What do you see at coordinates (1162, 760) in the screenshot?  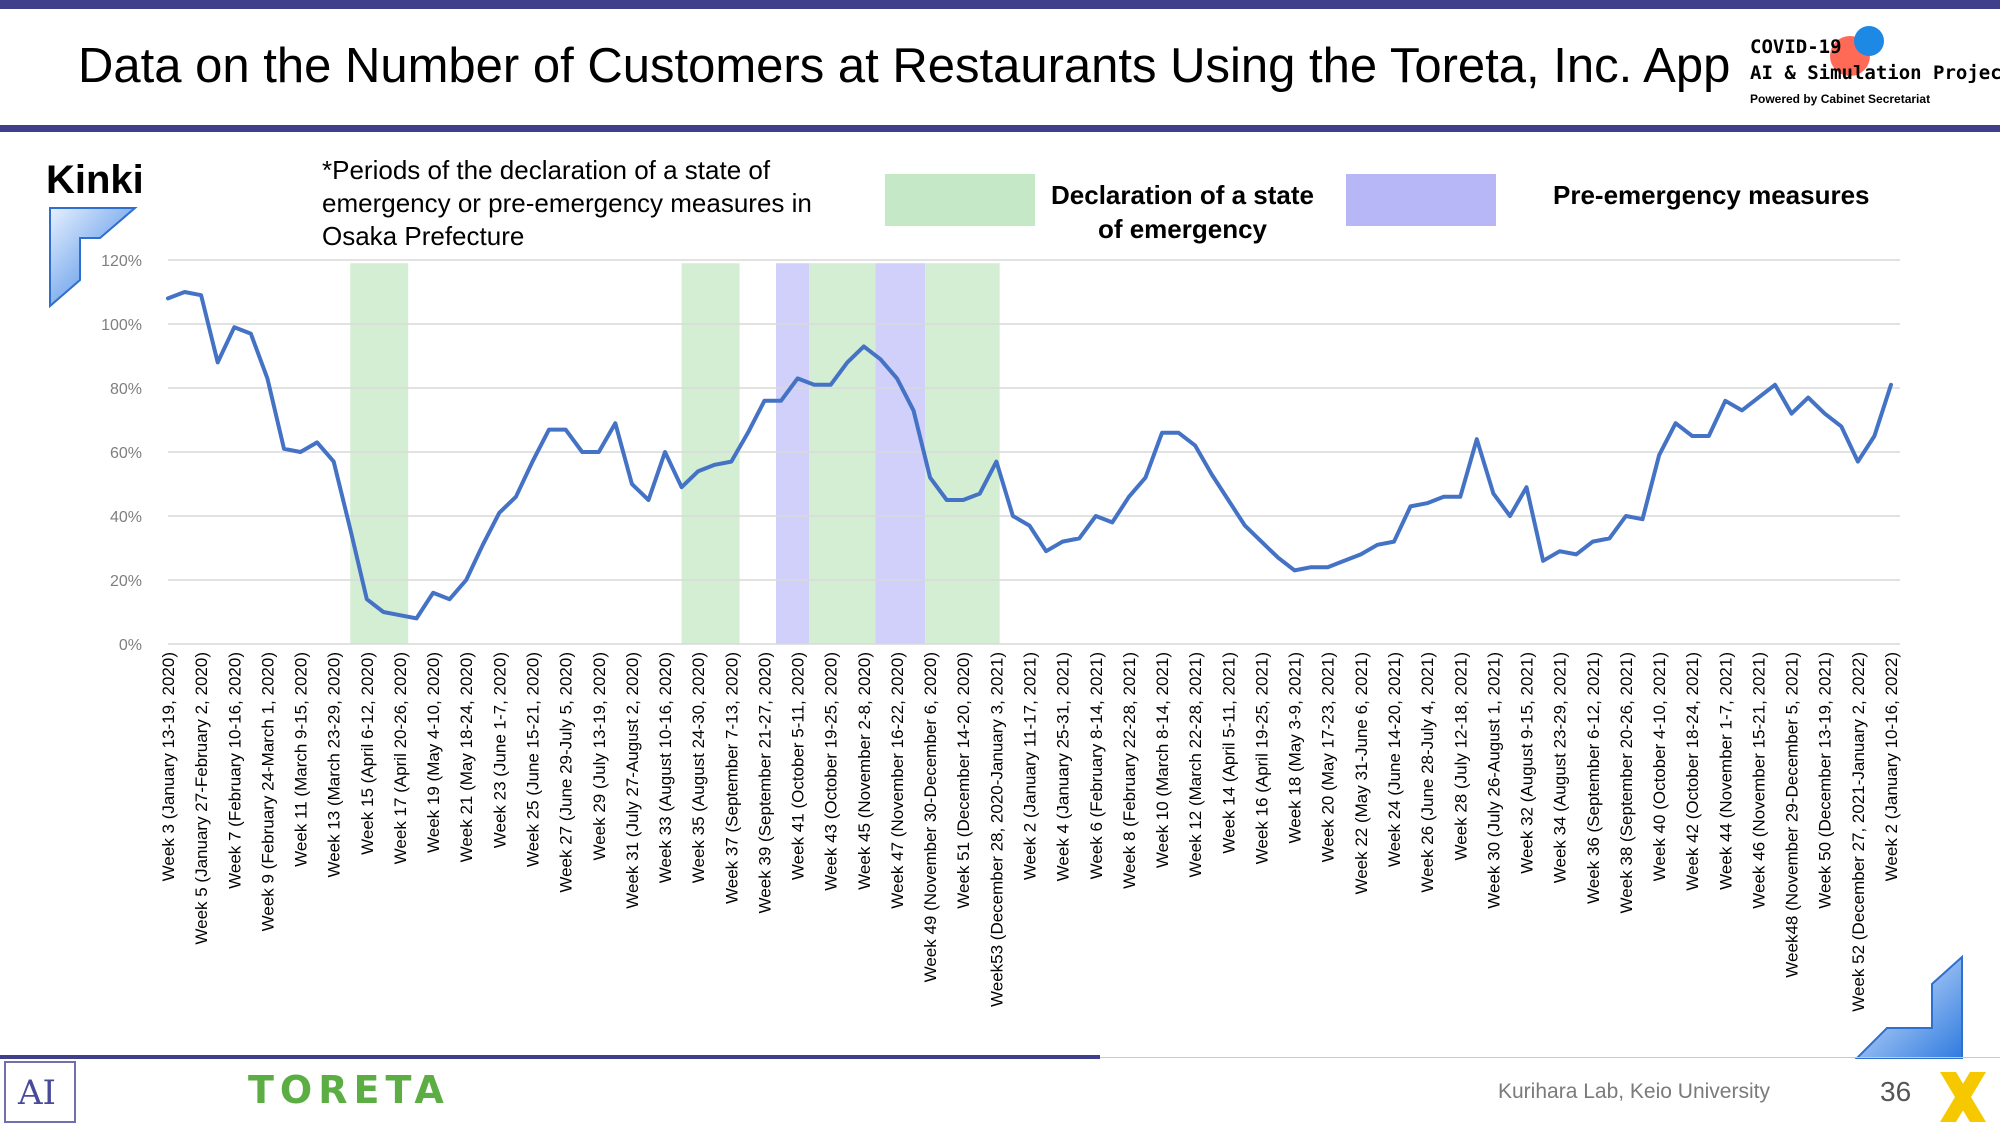 I see `x-tick-label: Week 10 (March 8-14, 2021)` at bounding box center [1162, 760].